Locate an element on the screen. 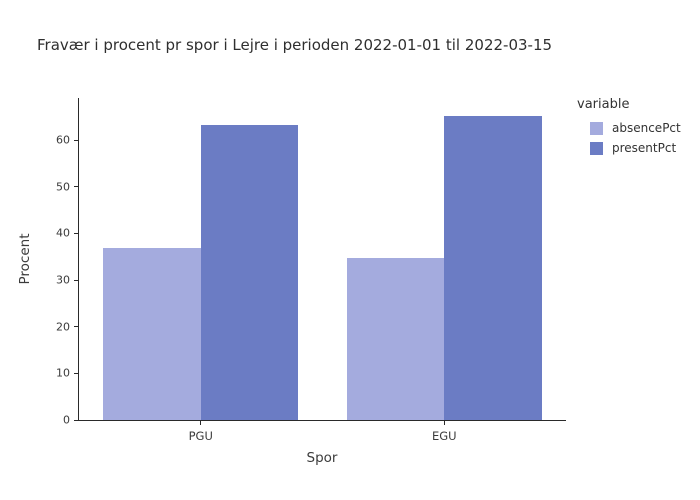 This screenshot has width=700, height=500. y-tick-label: 30 is located at coordinates (63, 280).